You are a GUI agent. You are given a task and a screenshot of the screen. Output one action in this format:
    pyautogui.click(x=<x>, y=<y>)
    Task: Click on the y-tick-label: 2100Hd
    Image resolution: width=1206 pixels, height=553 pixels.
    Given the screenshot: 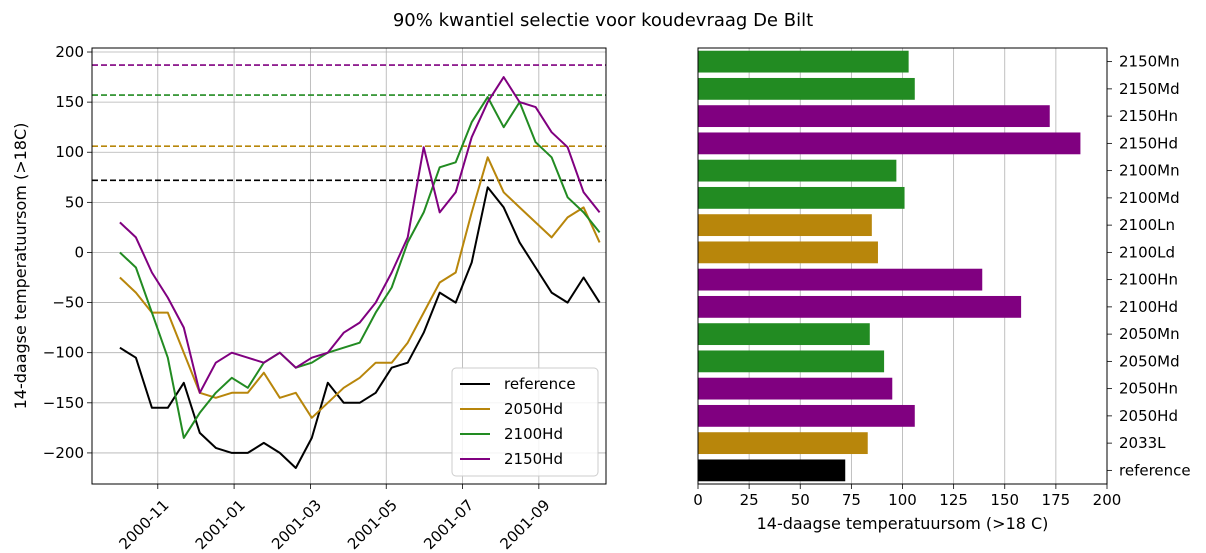 What is the action you would take?
    pyautogui.click(x=1148, y=307)
    